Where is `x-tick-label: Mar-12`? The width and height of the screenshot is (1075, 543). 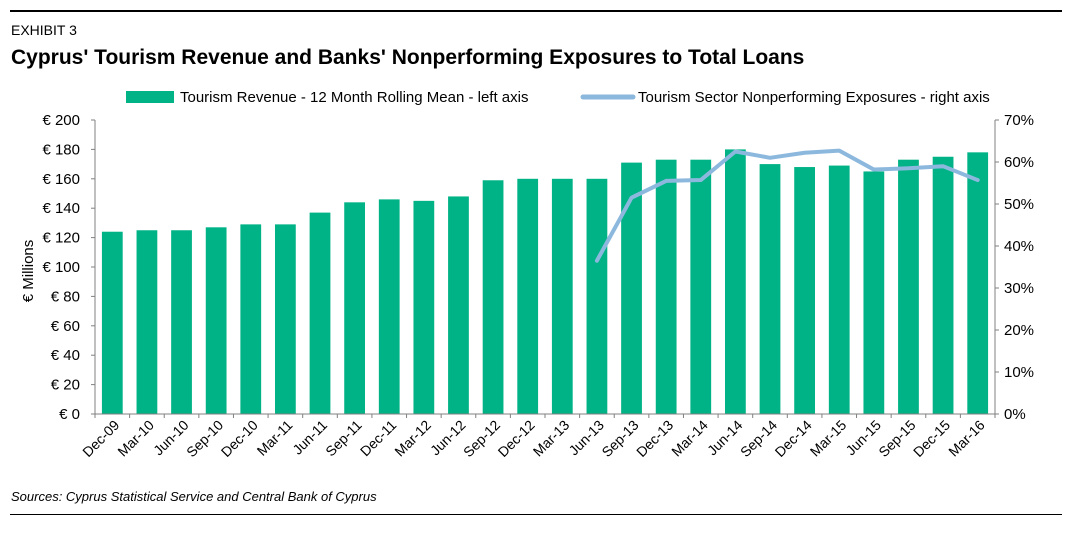
x-tick-label: Mar-12 is located at coordinates (412, 438).